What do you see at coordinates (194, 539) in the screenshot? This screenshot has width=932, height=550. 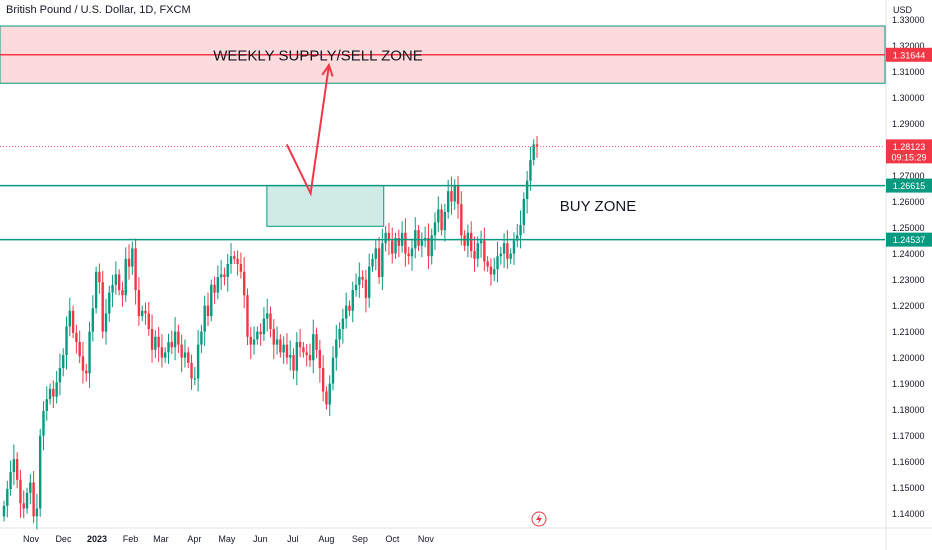 I see `x-tick-label: Apr` at bounding box center [194, 539].